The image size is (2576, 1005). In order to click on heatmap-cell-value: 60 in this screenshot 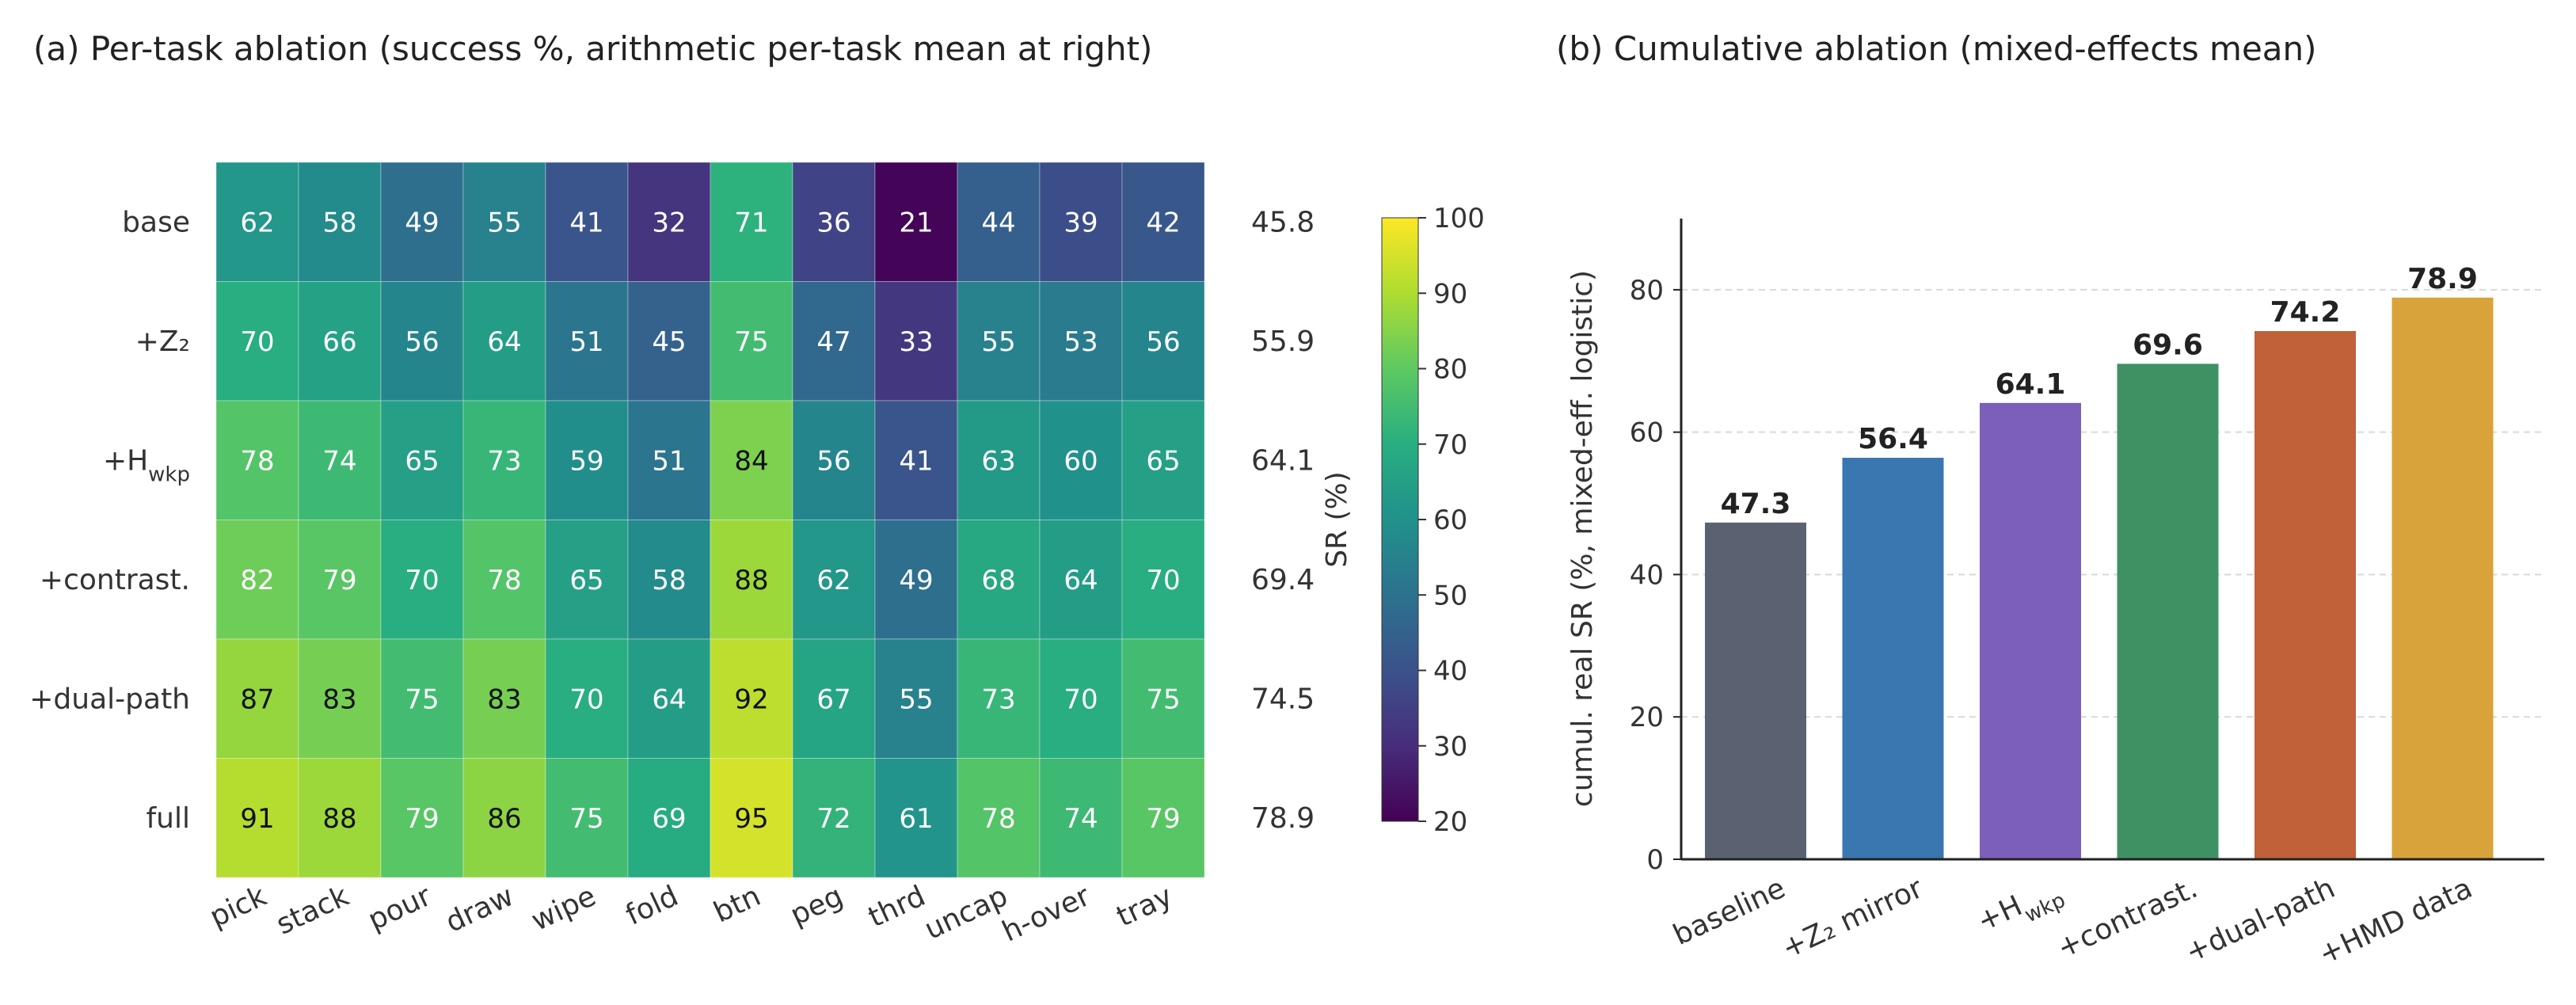, I will do `click(1081, 461)`.